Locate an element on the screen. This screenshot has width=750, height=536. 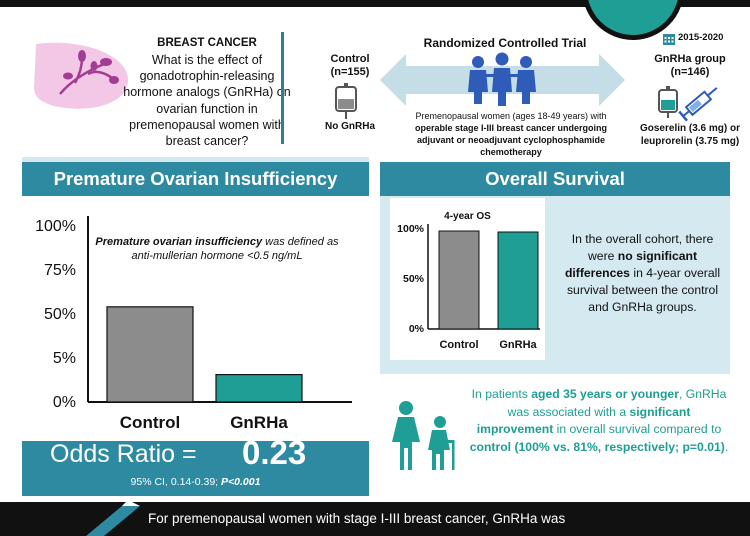
trial-title: Randomized Controlled Trial is located at coordinates (505, 43).